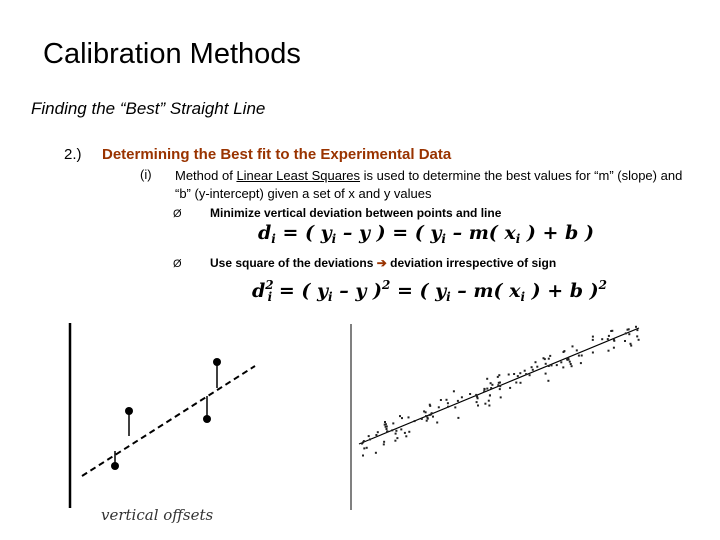 This screenshot has height=540, width=720. Describe the element at coordinates (148, 108) in the screenshot. I see `slide-subtitle: Finding the “Best” Straight Line` at that location.